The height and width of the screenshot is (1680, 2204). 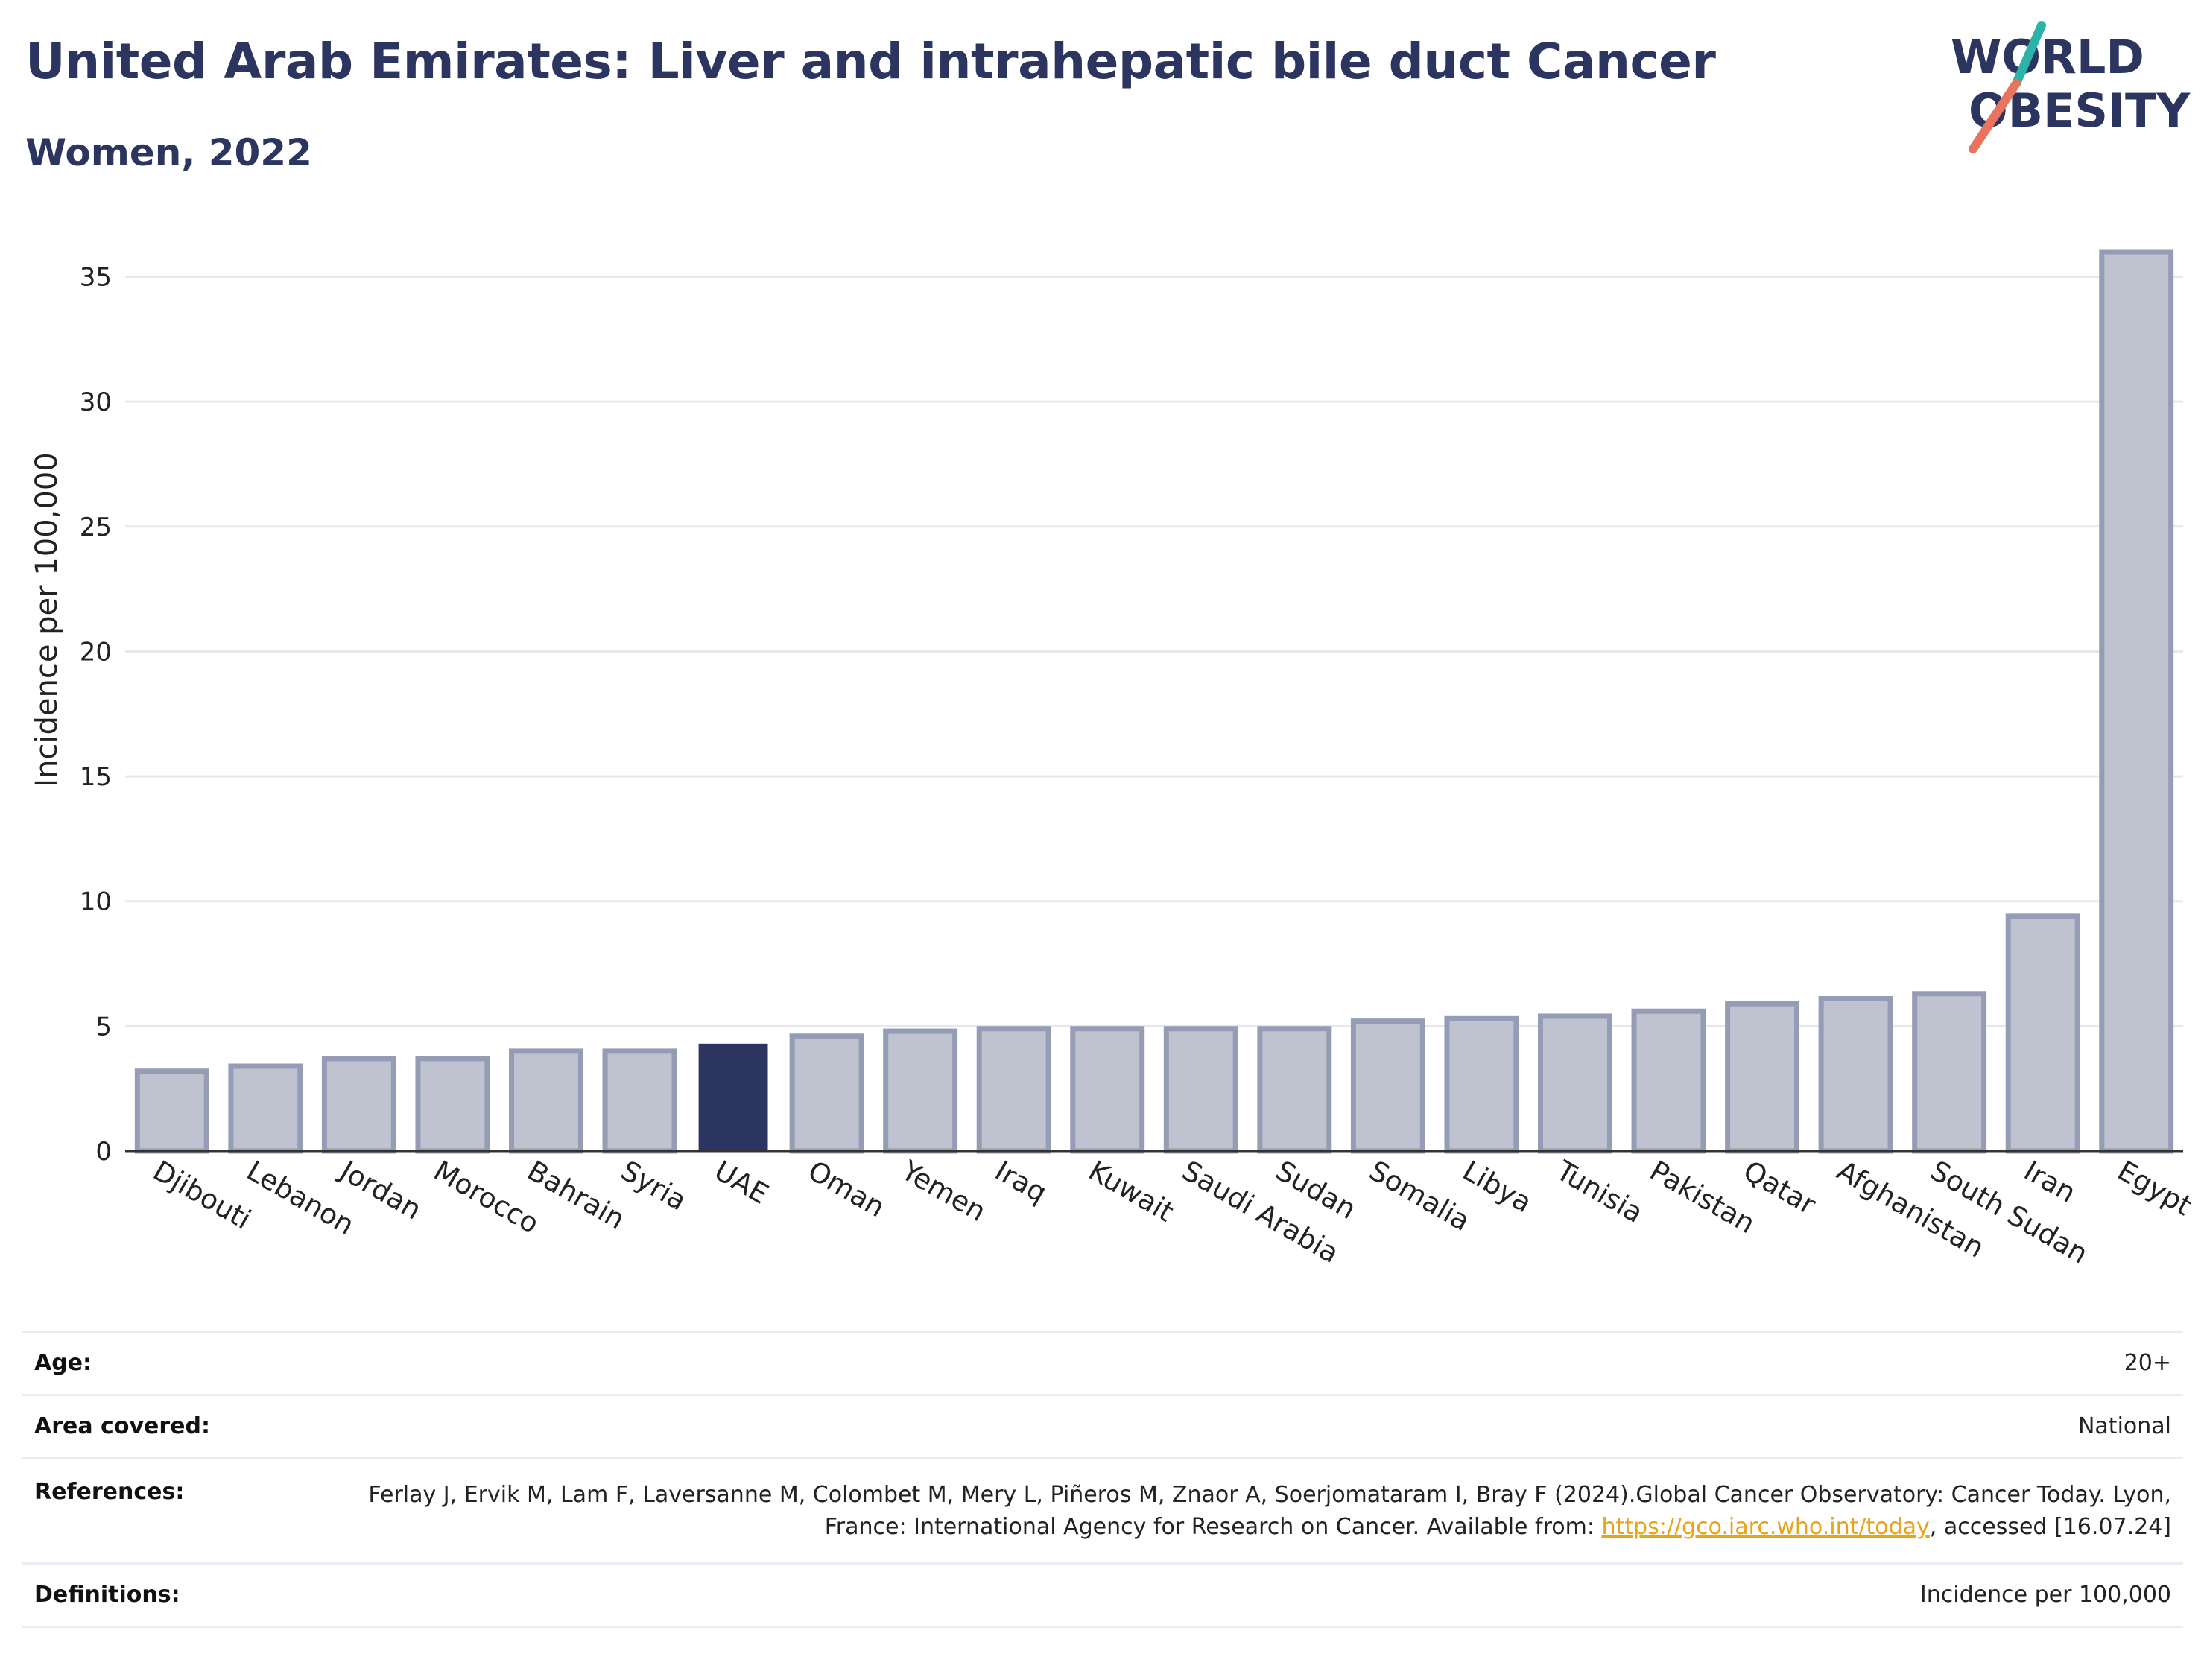 What do you see at coordinates (103, 1027) in the screenshot?
I see `y-tick-label: 5` at bounding box center [103, 1027].